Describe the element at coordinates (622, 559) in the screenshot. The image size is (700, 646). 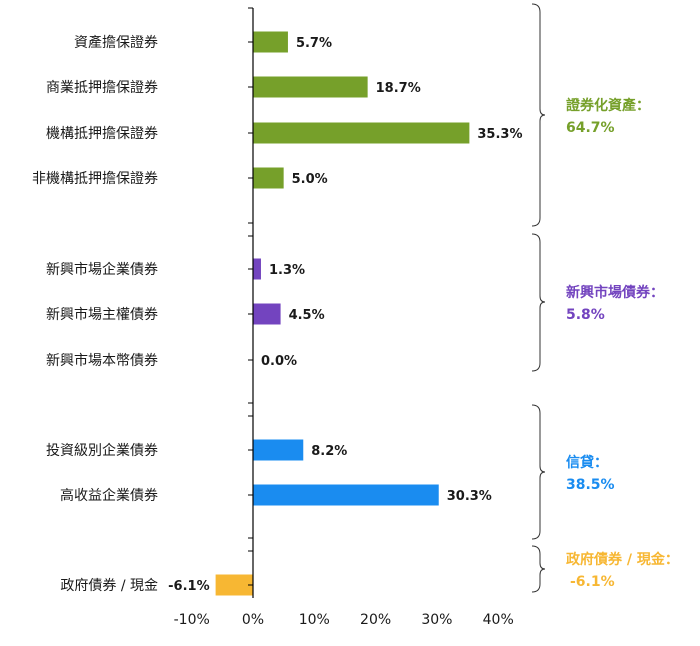
I see `group-title: 政府債券 / 現金：` at that location.